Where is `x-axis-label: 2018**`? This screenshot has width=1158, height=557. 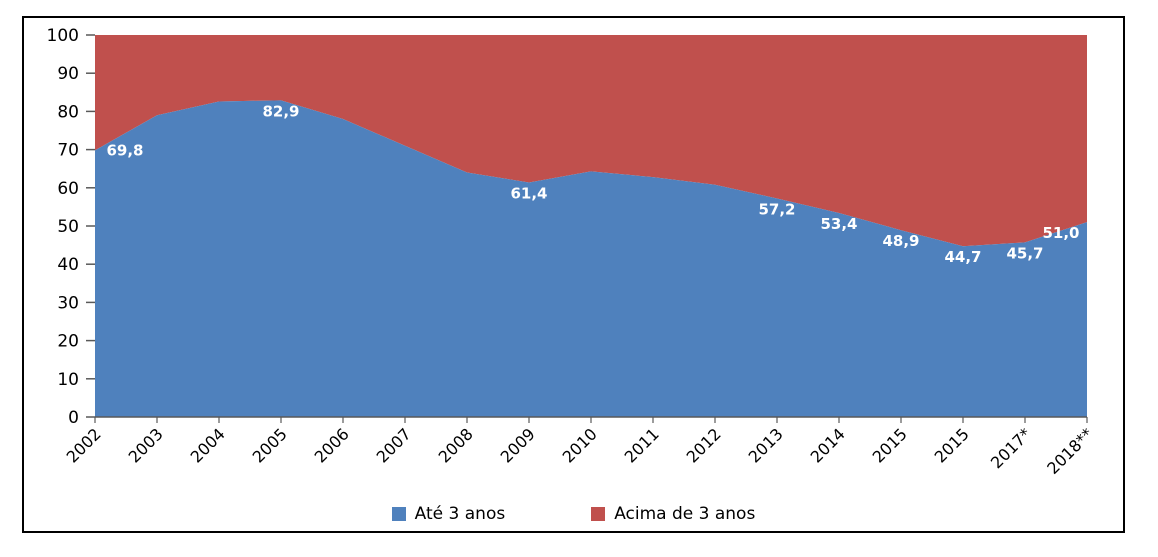
x-axis-label: 2018** is located at coordinates (1070, 451).